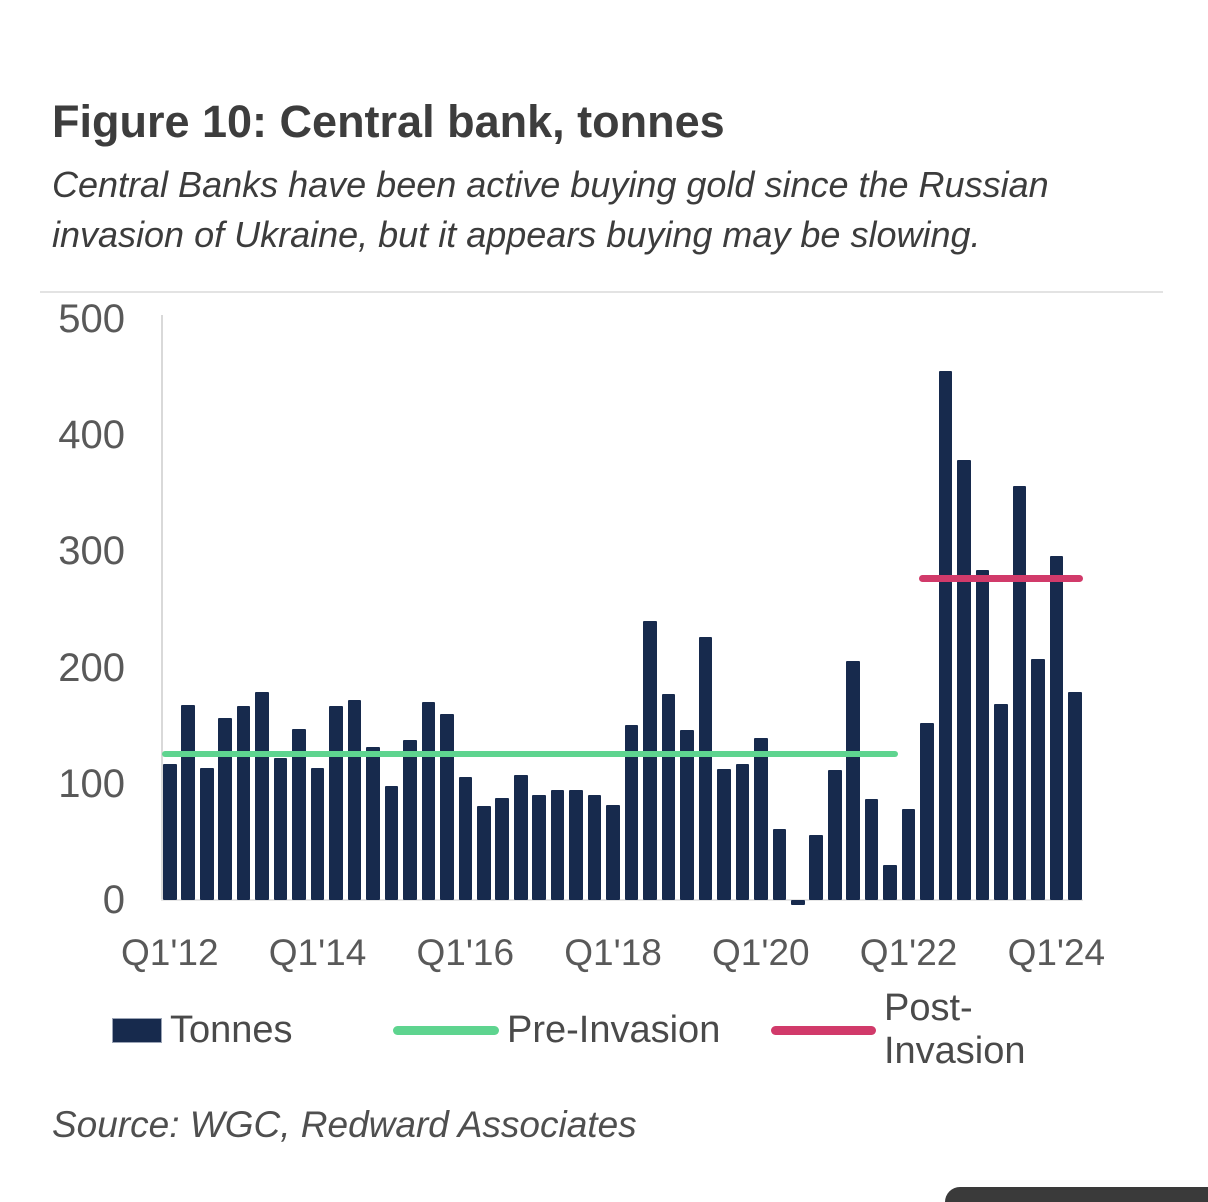 The width and height of the screenshot is (1208, 1202). I want to click on bar-Q1'15, so click(391, 843).